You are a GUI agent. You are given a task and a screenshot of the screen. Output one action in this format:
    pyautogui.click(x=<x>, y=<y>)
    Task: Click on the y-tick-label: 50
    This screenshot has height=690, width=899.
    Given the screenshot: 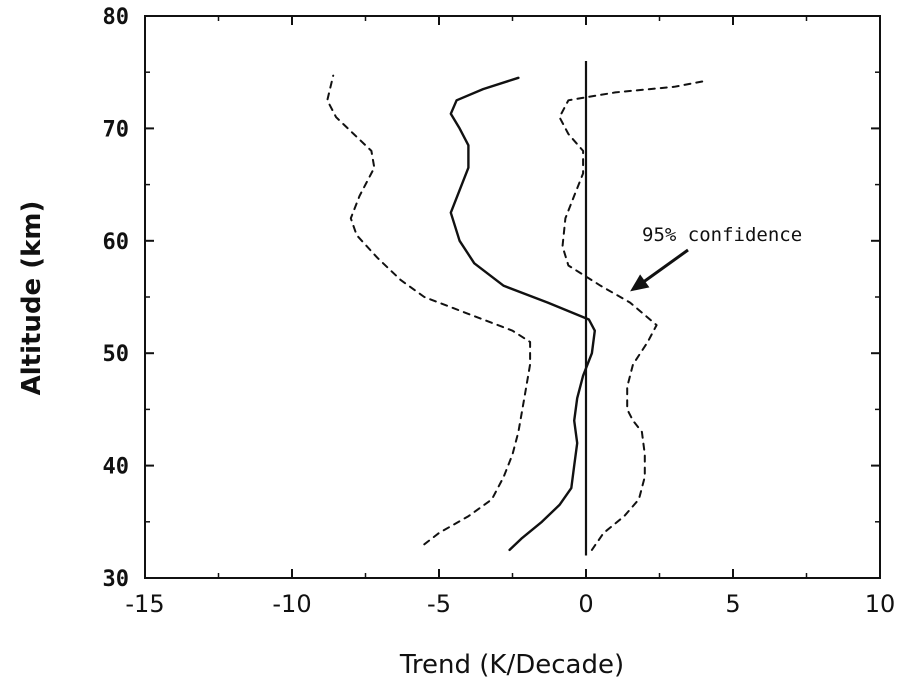 What is the action you would take?
    pyautogui.click(x=116, y=354)
    